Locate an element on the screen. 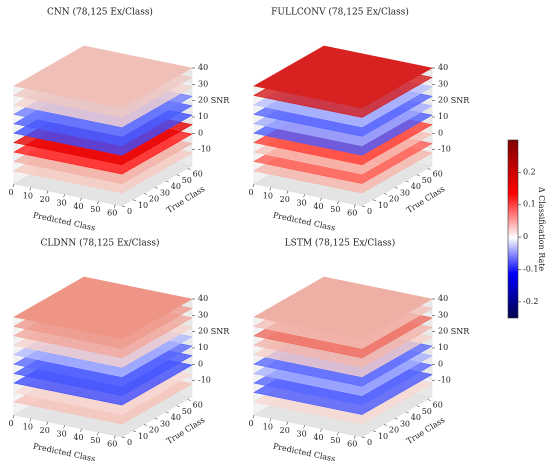  colorbar-tick-label: 0.2 is located at coordinates (529, 171).